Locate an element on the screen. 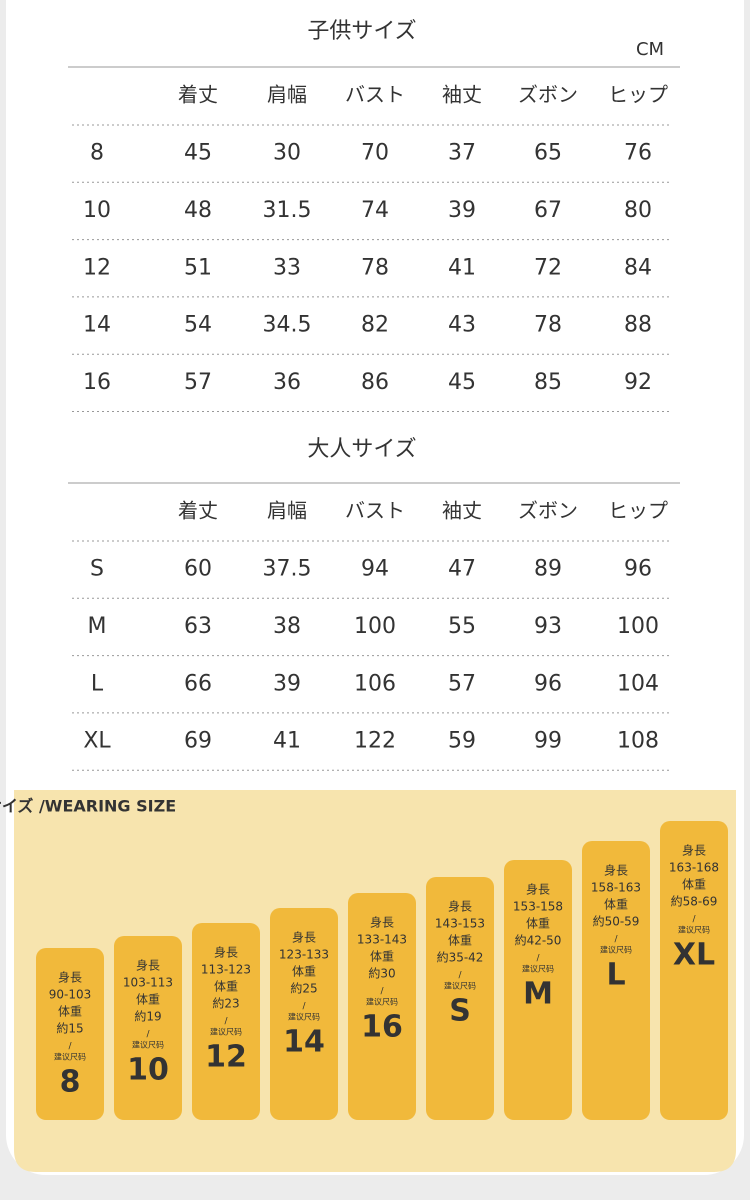 The height and width of the screenshot is (1200, 750). height: 158-163 is located at coordinates (616, 888).